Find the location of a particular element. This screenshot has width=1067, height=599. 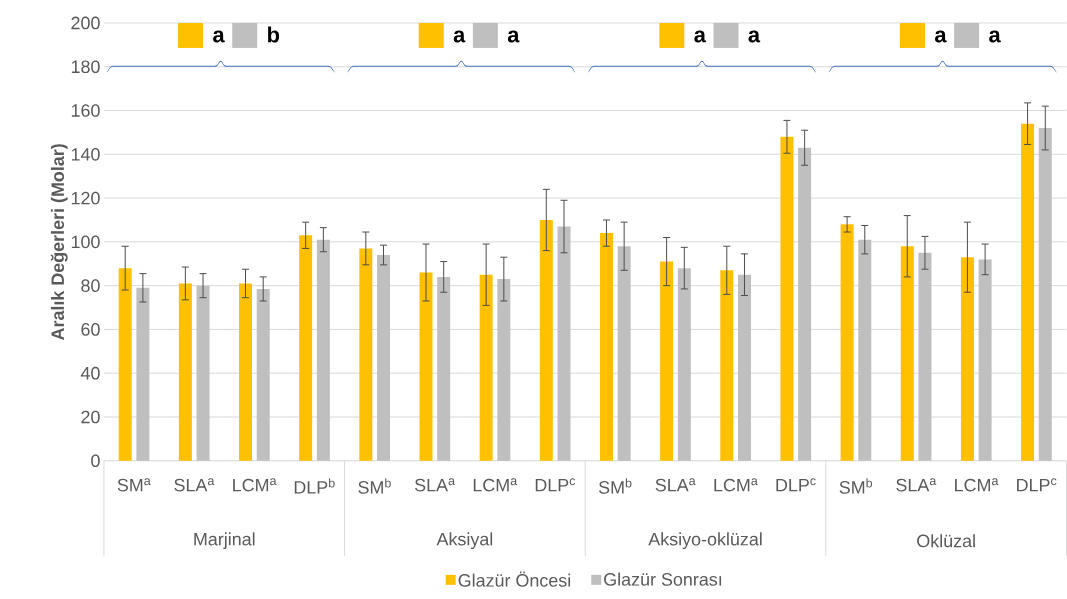

text: Aksiyal is located at coordinates (464, 541).